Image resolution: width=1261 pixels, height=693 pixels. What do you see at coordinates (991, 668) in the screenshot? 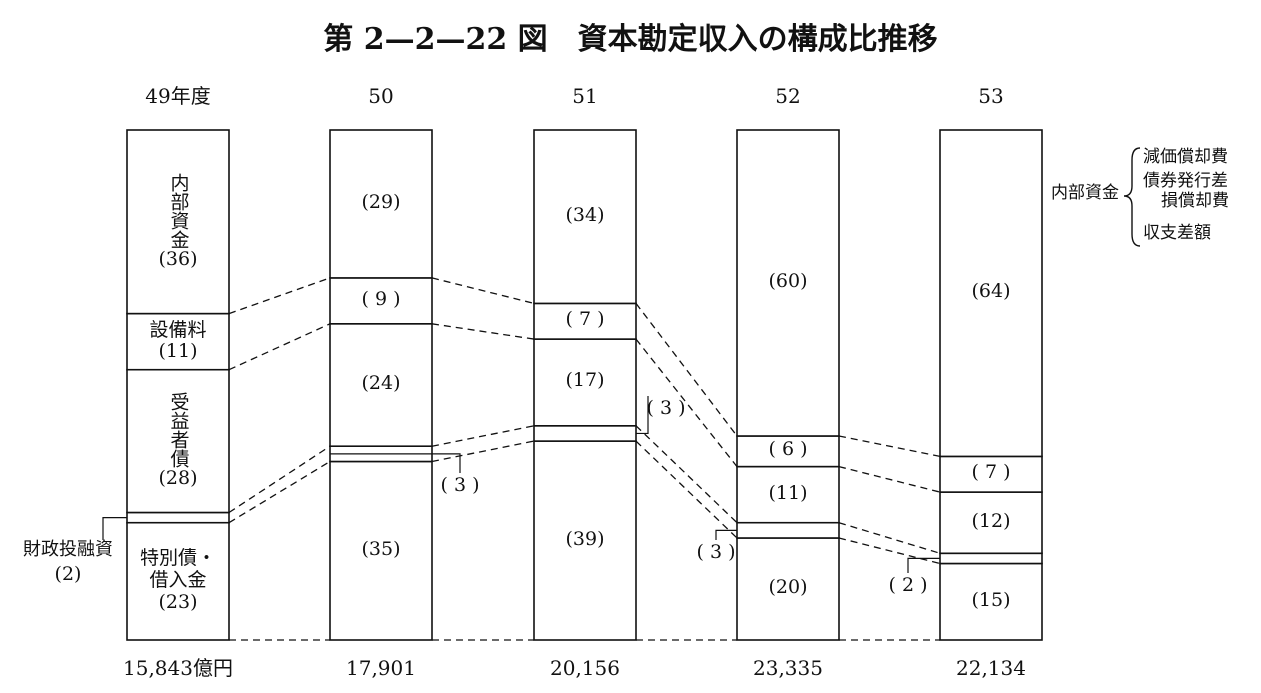
I see `total-label: 22,134` at bounding box center [991, 668].